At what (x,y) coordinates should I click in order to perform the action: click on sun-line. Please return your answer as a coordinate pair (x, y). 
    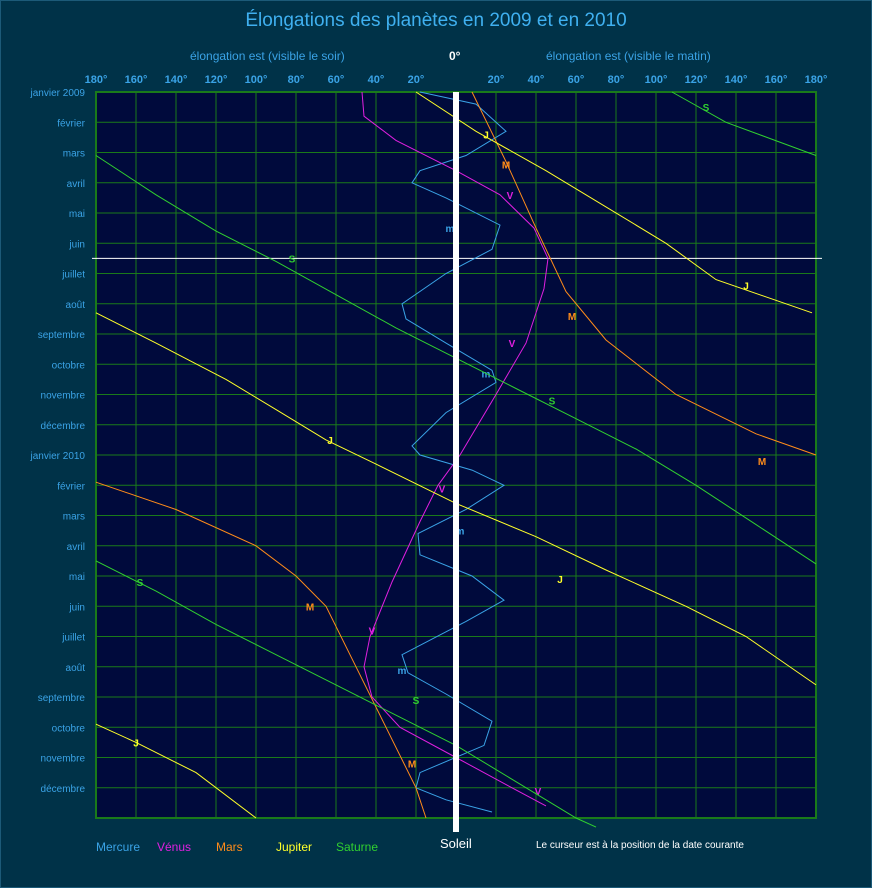
    Looking at the image, I should click on (456, 462).